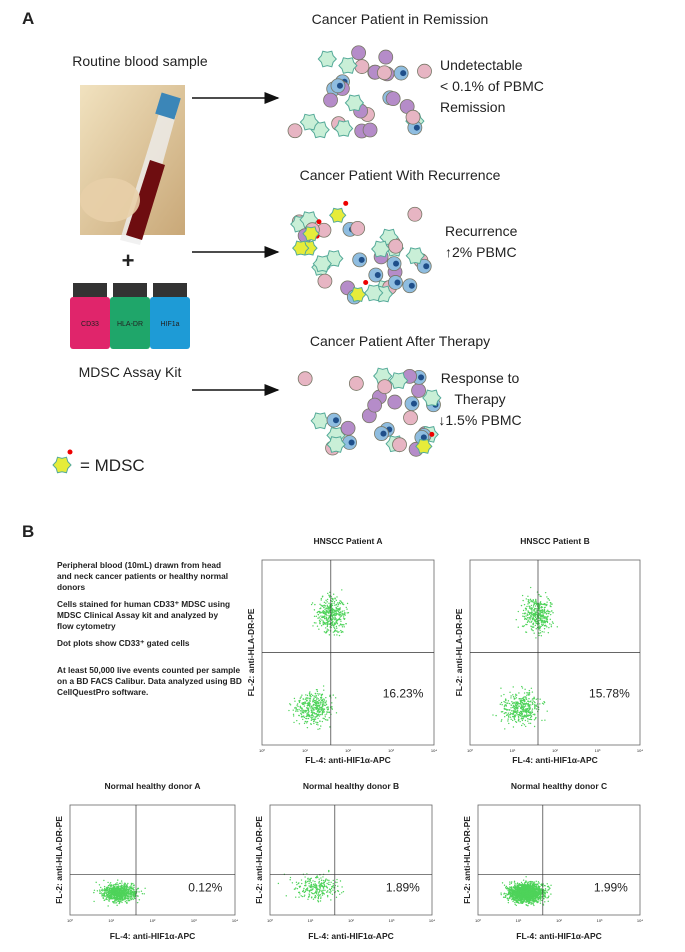 The image size is (685, 952). I want to click on tick-label: 10¹, so click(305, 750).